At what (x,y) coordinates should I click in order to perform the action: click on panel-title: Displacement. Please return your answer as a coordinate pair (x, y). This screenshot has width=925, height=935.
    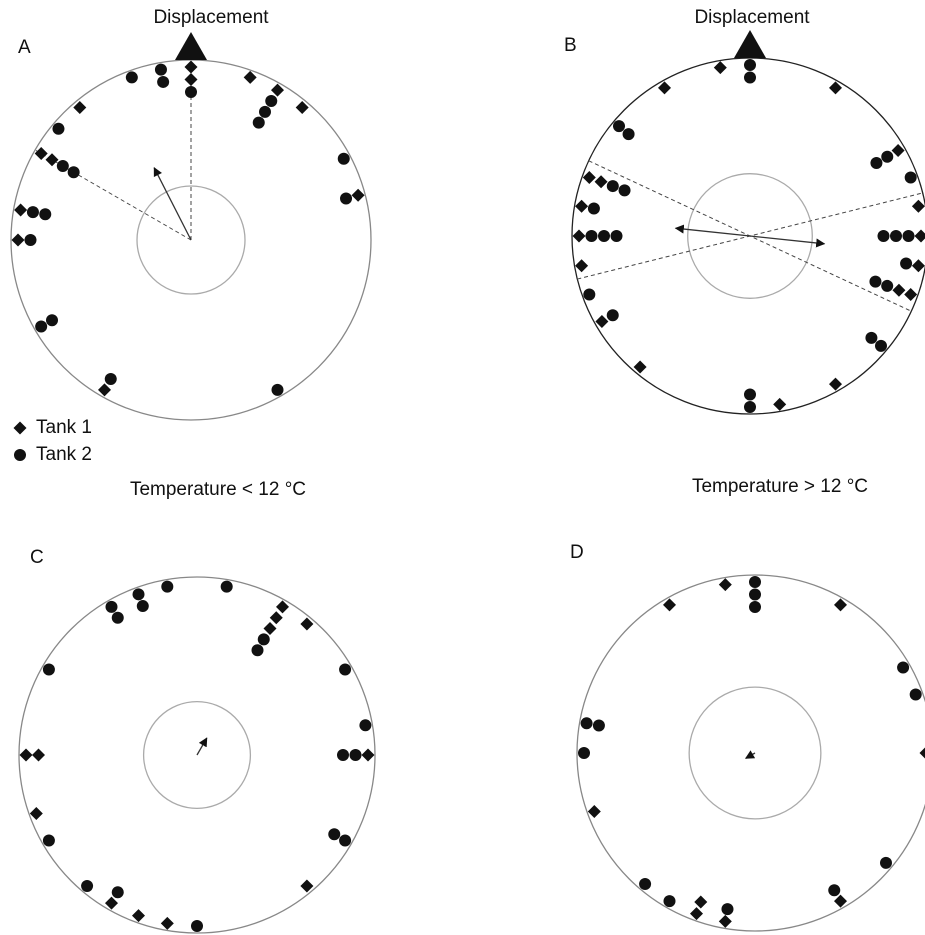
    Looking at the image, I should click on (211, 17).